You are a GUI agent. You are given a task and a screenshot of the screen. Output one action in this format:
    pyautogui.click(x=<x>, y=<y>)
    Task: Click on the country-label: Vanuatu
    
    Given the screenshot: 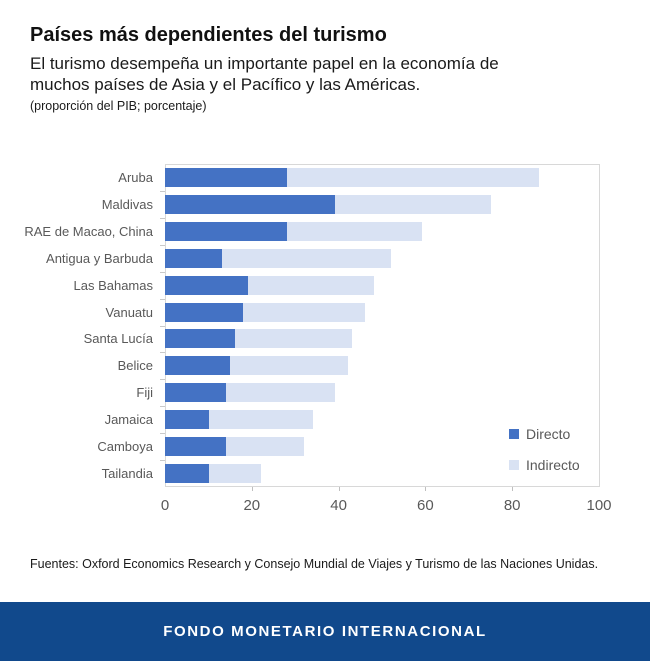 What is the action you would take?
    pyautogui.click(x=129, y=312)
    